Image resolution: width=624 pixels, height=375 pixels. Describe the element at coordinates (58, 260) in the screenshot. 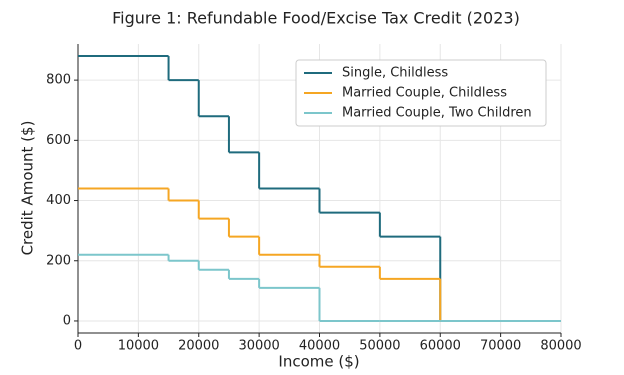

I see `y-tick-label: 200` at that location.